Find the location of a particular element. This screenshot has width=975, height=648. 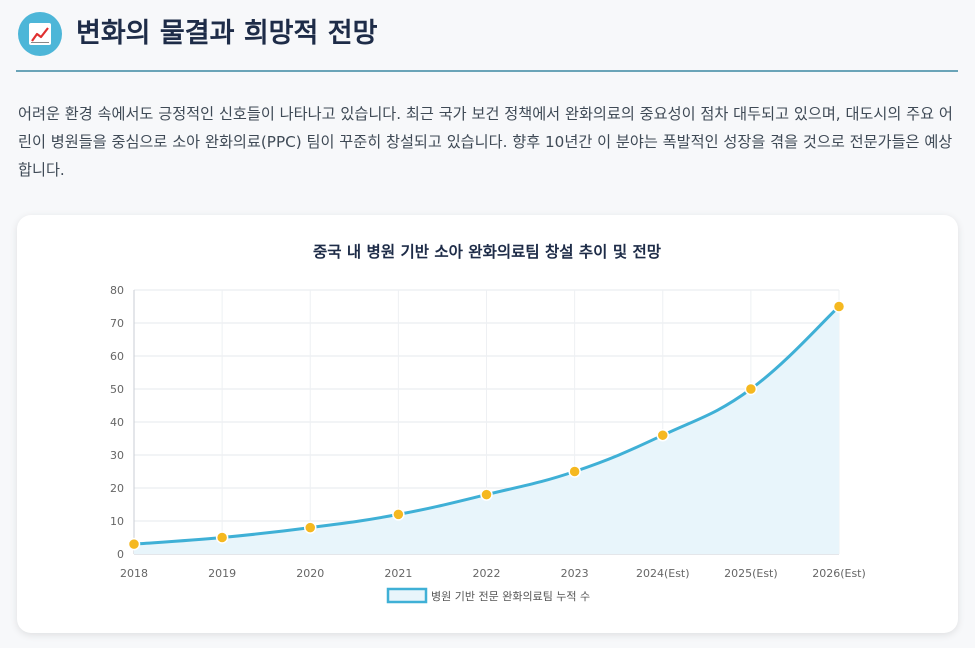

x-tick-label: 2023 is located at coordinates (575, 573).